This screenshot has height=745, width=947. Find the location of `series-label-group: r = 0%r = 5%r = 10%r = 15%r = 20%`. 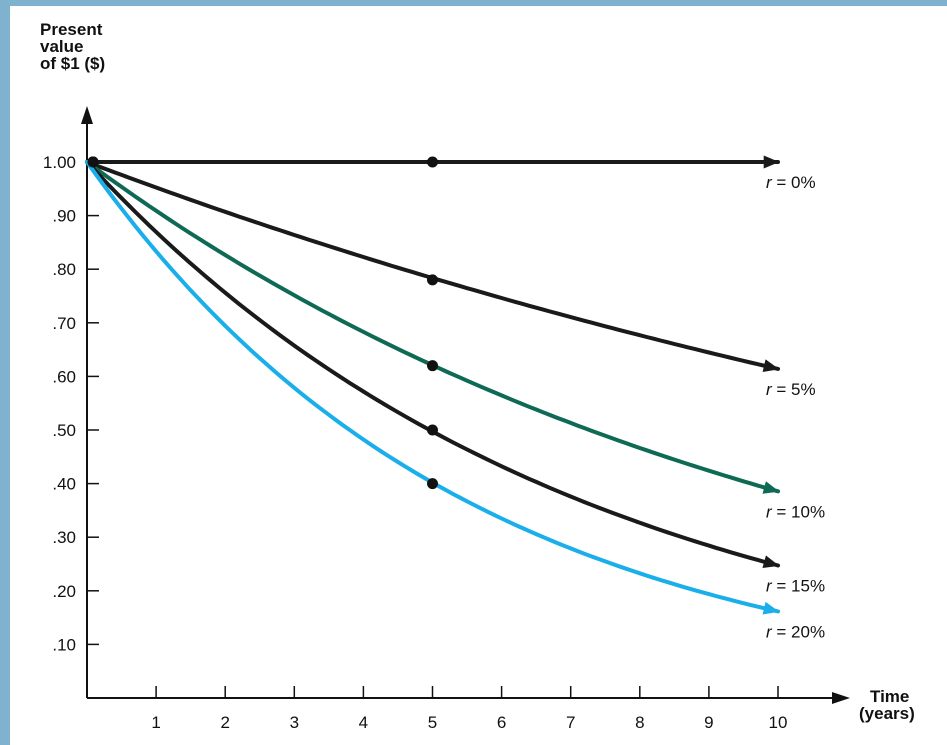

series-label-group: r = 0%r = 5%r = 10%r = 15%r = 20% is located at coordinates (795, 407).